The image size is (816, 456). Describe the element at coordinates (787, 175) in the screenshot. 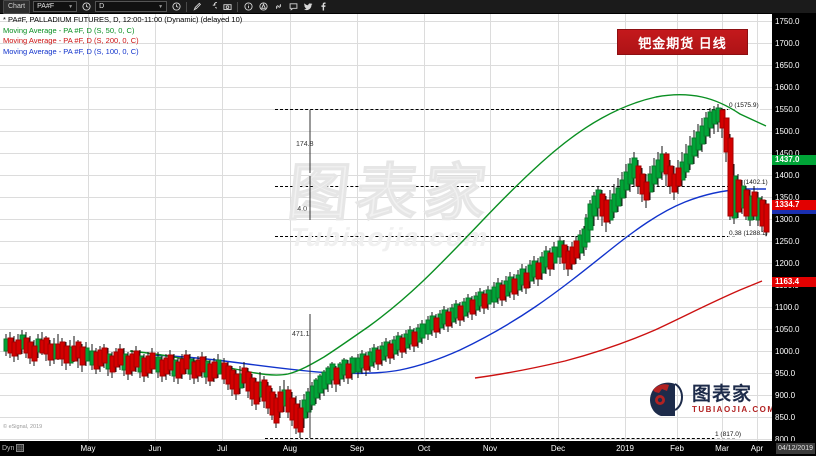

I see `price-tick-1400: 1400.0` at that location.